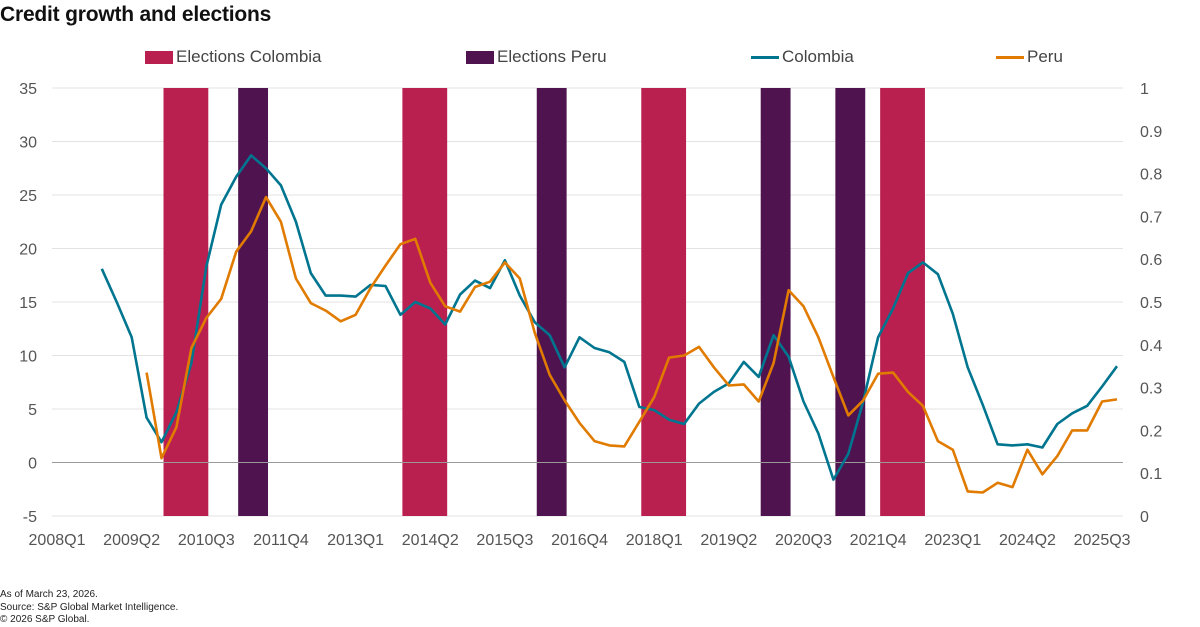 The image size is (1200, 627). What do you see at coordinates (504, 540) in the screenshot?
I see `x-tick-label: 2015Q3` at bounding box center [504, 540].